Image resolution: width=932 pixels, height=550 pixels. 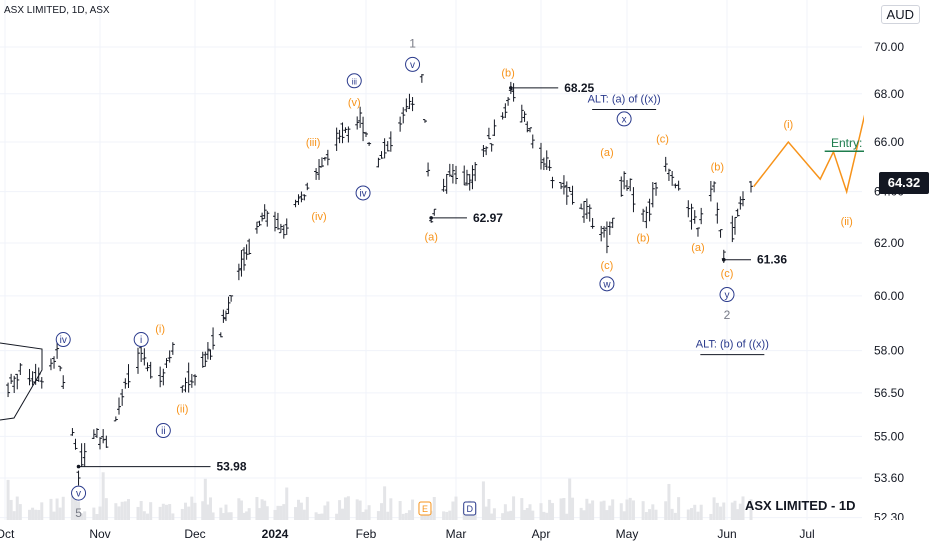 I want to click on wave-label-25: iv, so click(x=63, y=340).